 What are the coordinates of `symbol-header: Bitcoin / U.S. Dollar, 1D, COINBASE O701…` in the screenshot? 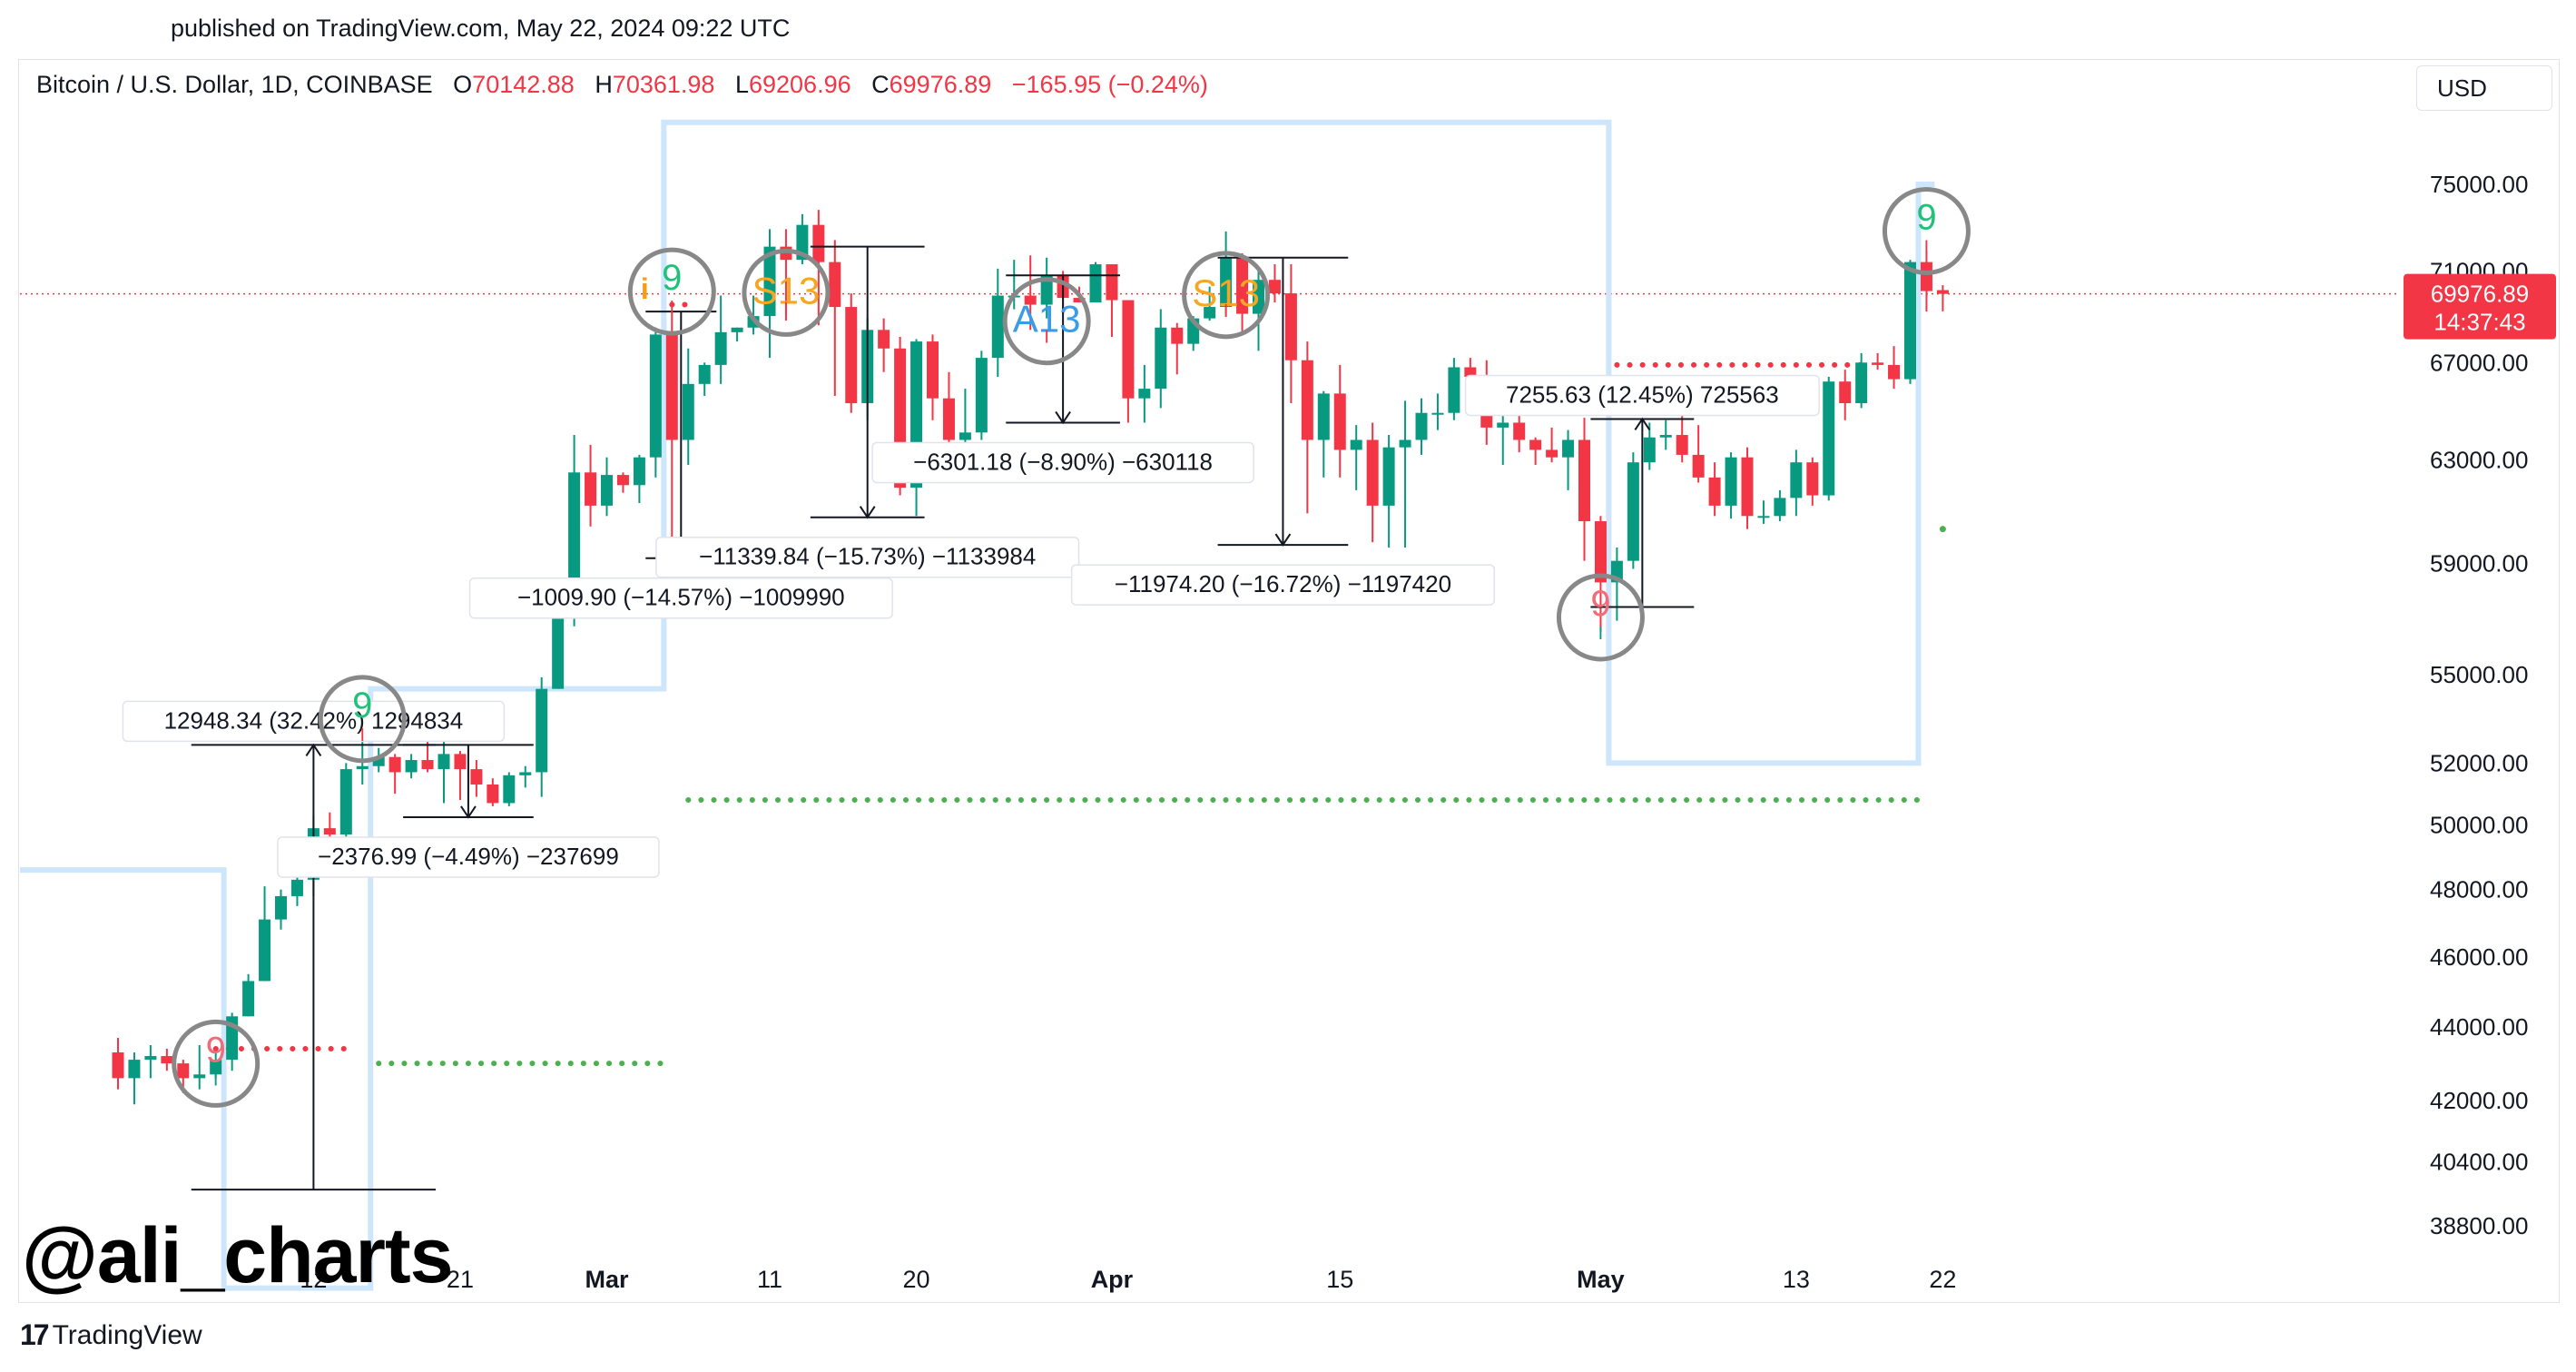 It's located at (622, 85).